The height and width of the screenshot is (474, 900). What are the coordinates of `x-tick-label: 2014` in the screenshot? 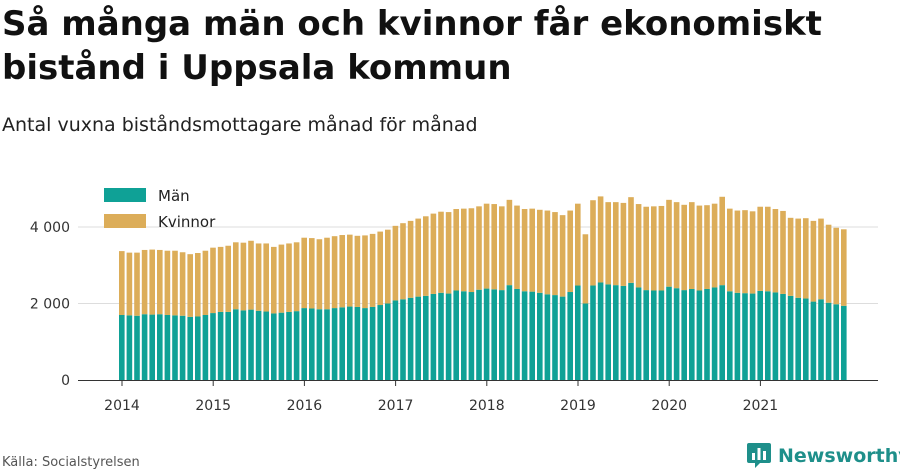 It's located at (122, 406).